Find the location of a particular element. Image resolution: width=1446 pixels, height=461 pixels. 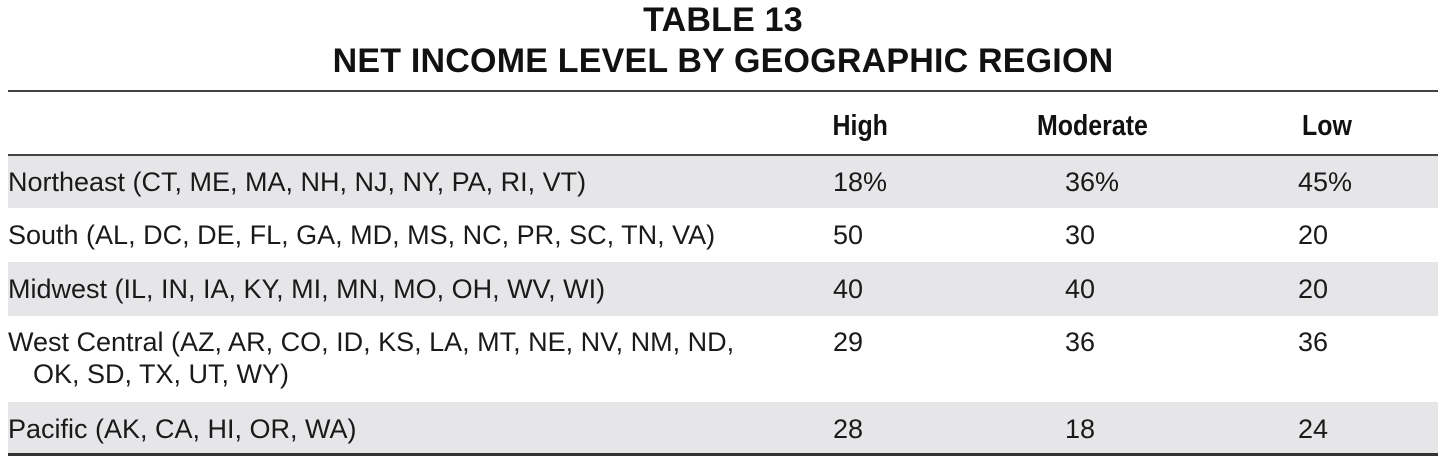

column-header-high: High is located at coordinates (860, 126).